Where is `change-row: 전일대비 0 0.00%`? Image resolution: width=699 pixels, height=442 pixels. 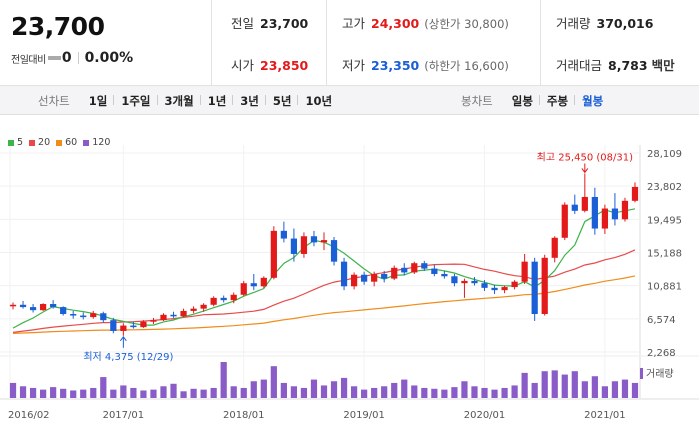 change-row: 전일대비 0 0.00% is located at coordinates (72, 58).